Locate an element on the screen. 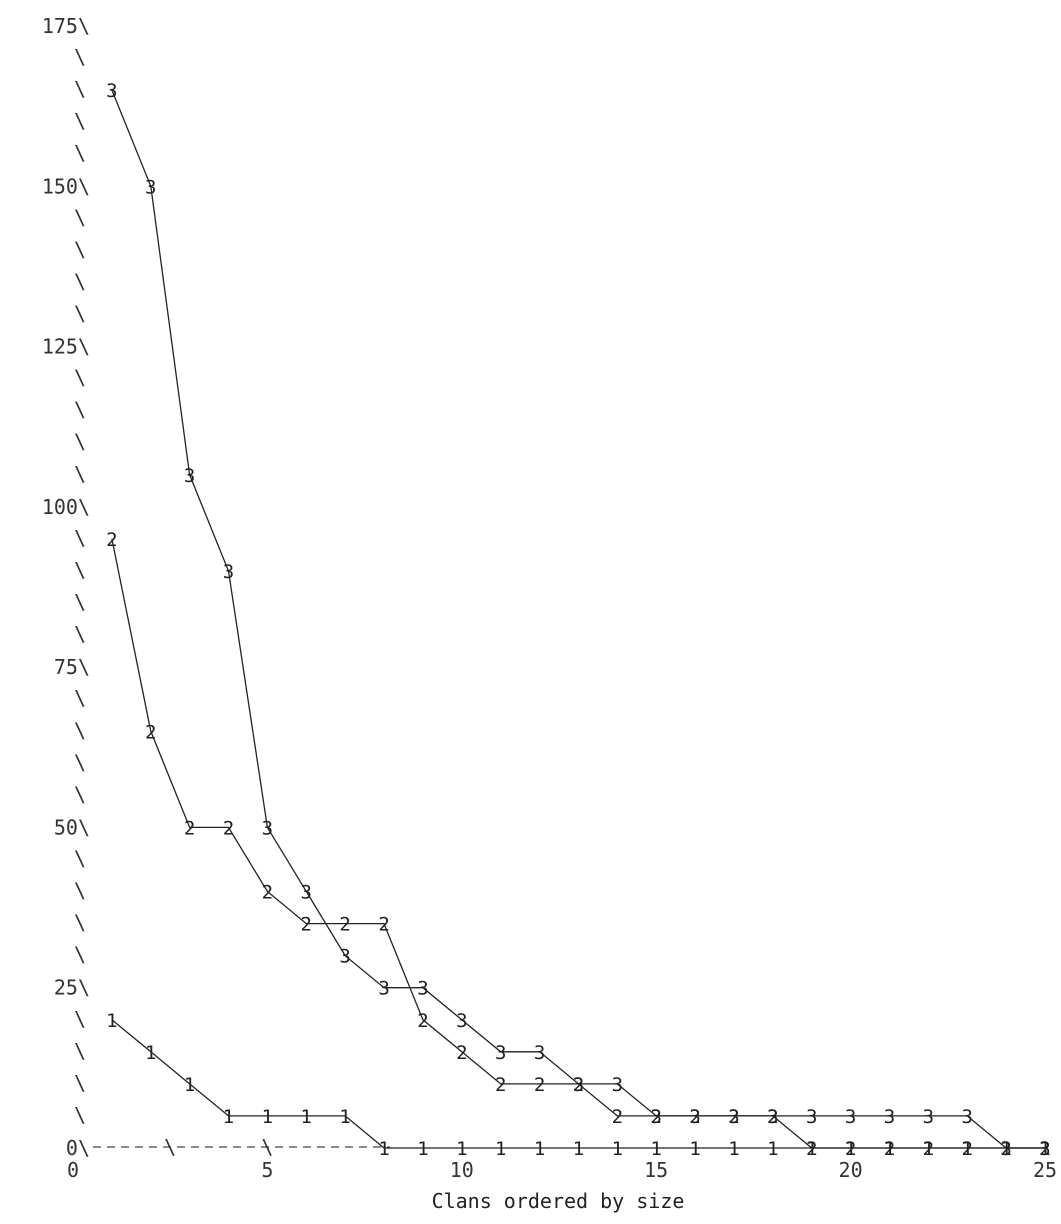 The image size is (1061, 1224). x-tick-label: 10 is located at coordinates (462, 1170).